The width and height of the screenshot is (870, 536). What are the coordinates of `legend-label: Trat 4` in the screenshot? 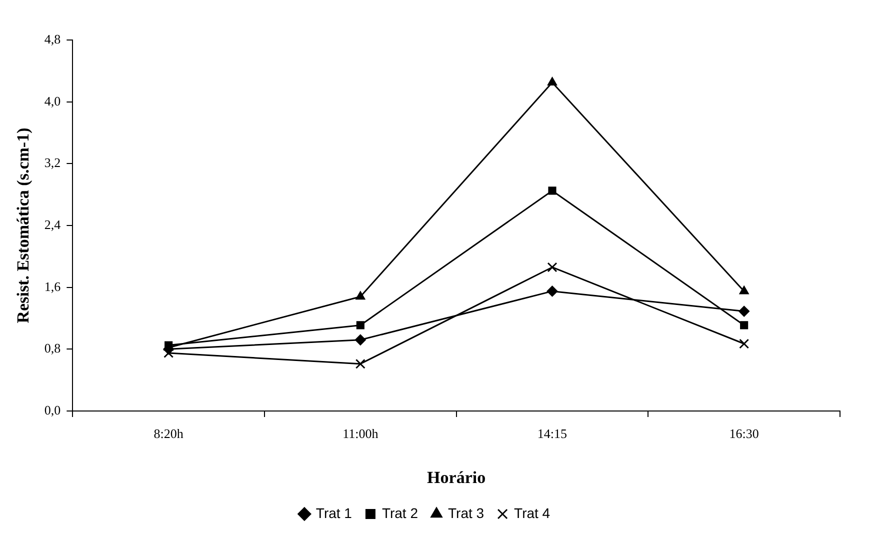 It's located at (532, 512).